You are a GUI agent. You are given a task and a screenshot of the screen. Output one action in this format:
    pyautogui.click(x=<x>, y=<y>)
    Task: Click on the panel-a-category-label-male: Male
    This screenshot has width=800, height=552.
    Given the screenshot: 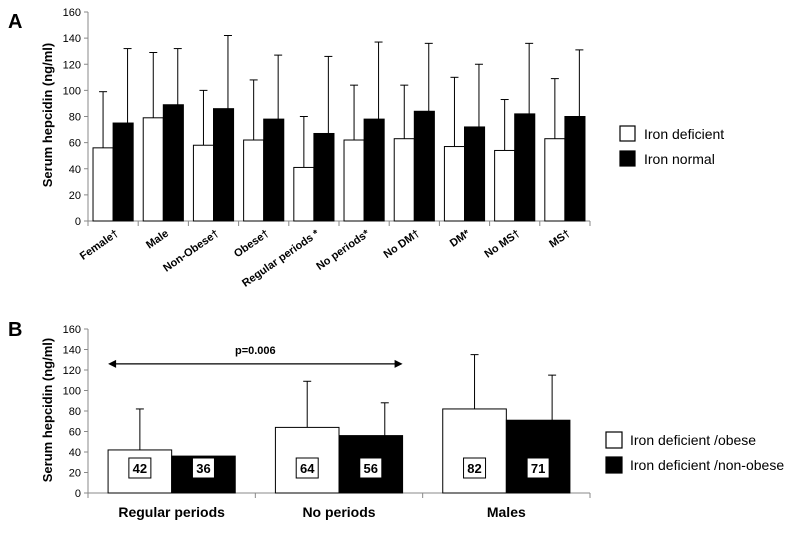 What is the action you would take?
    pyautogui.click(x=157, y=240)
    